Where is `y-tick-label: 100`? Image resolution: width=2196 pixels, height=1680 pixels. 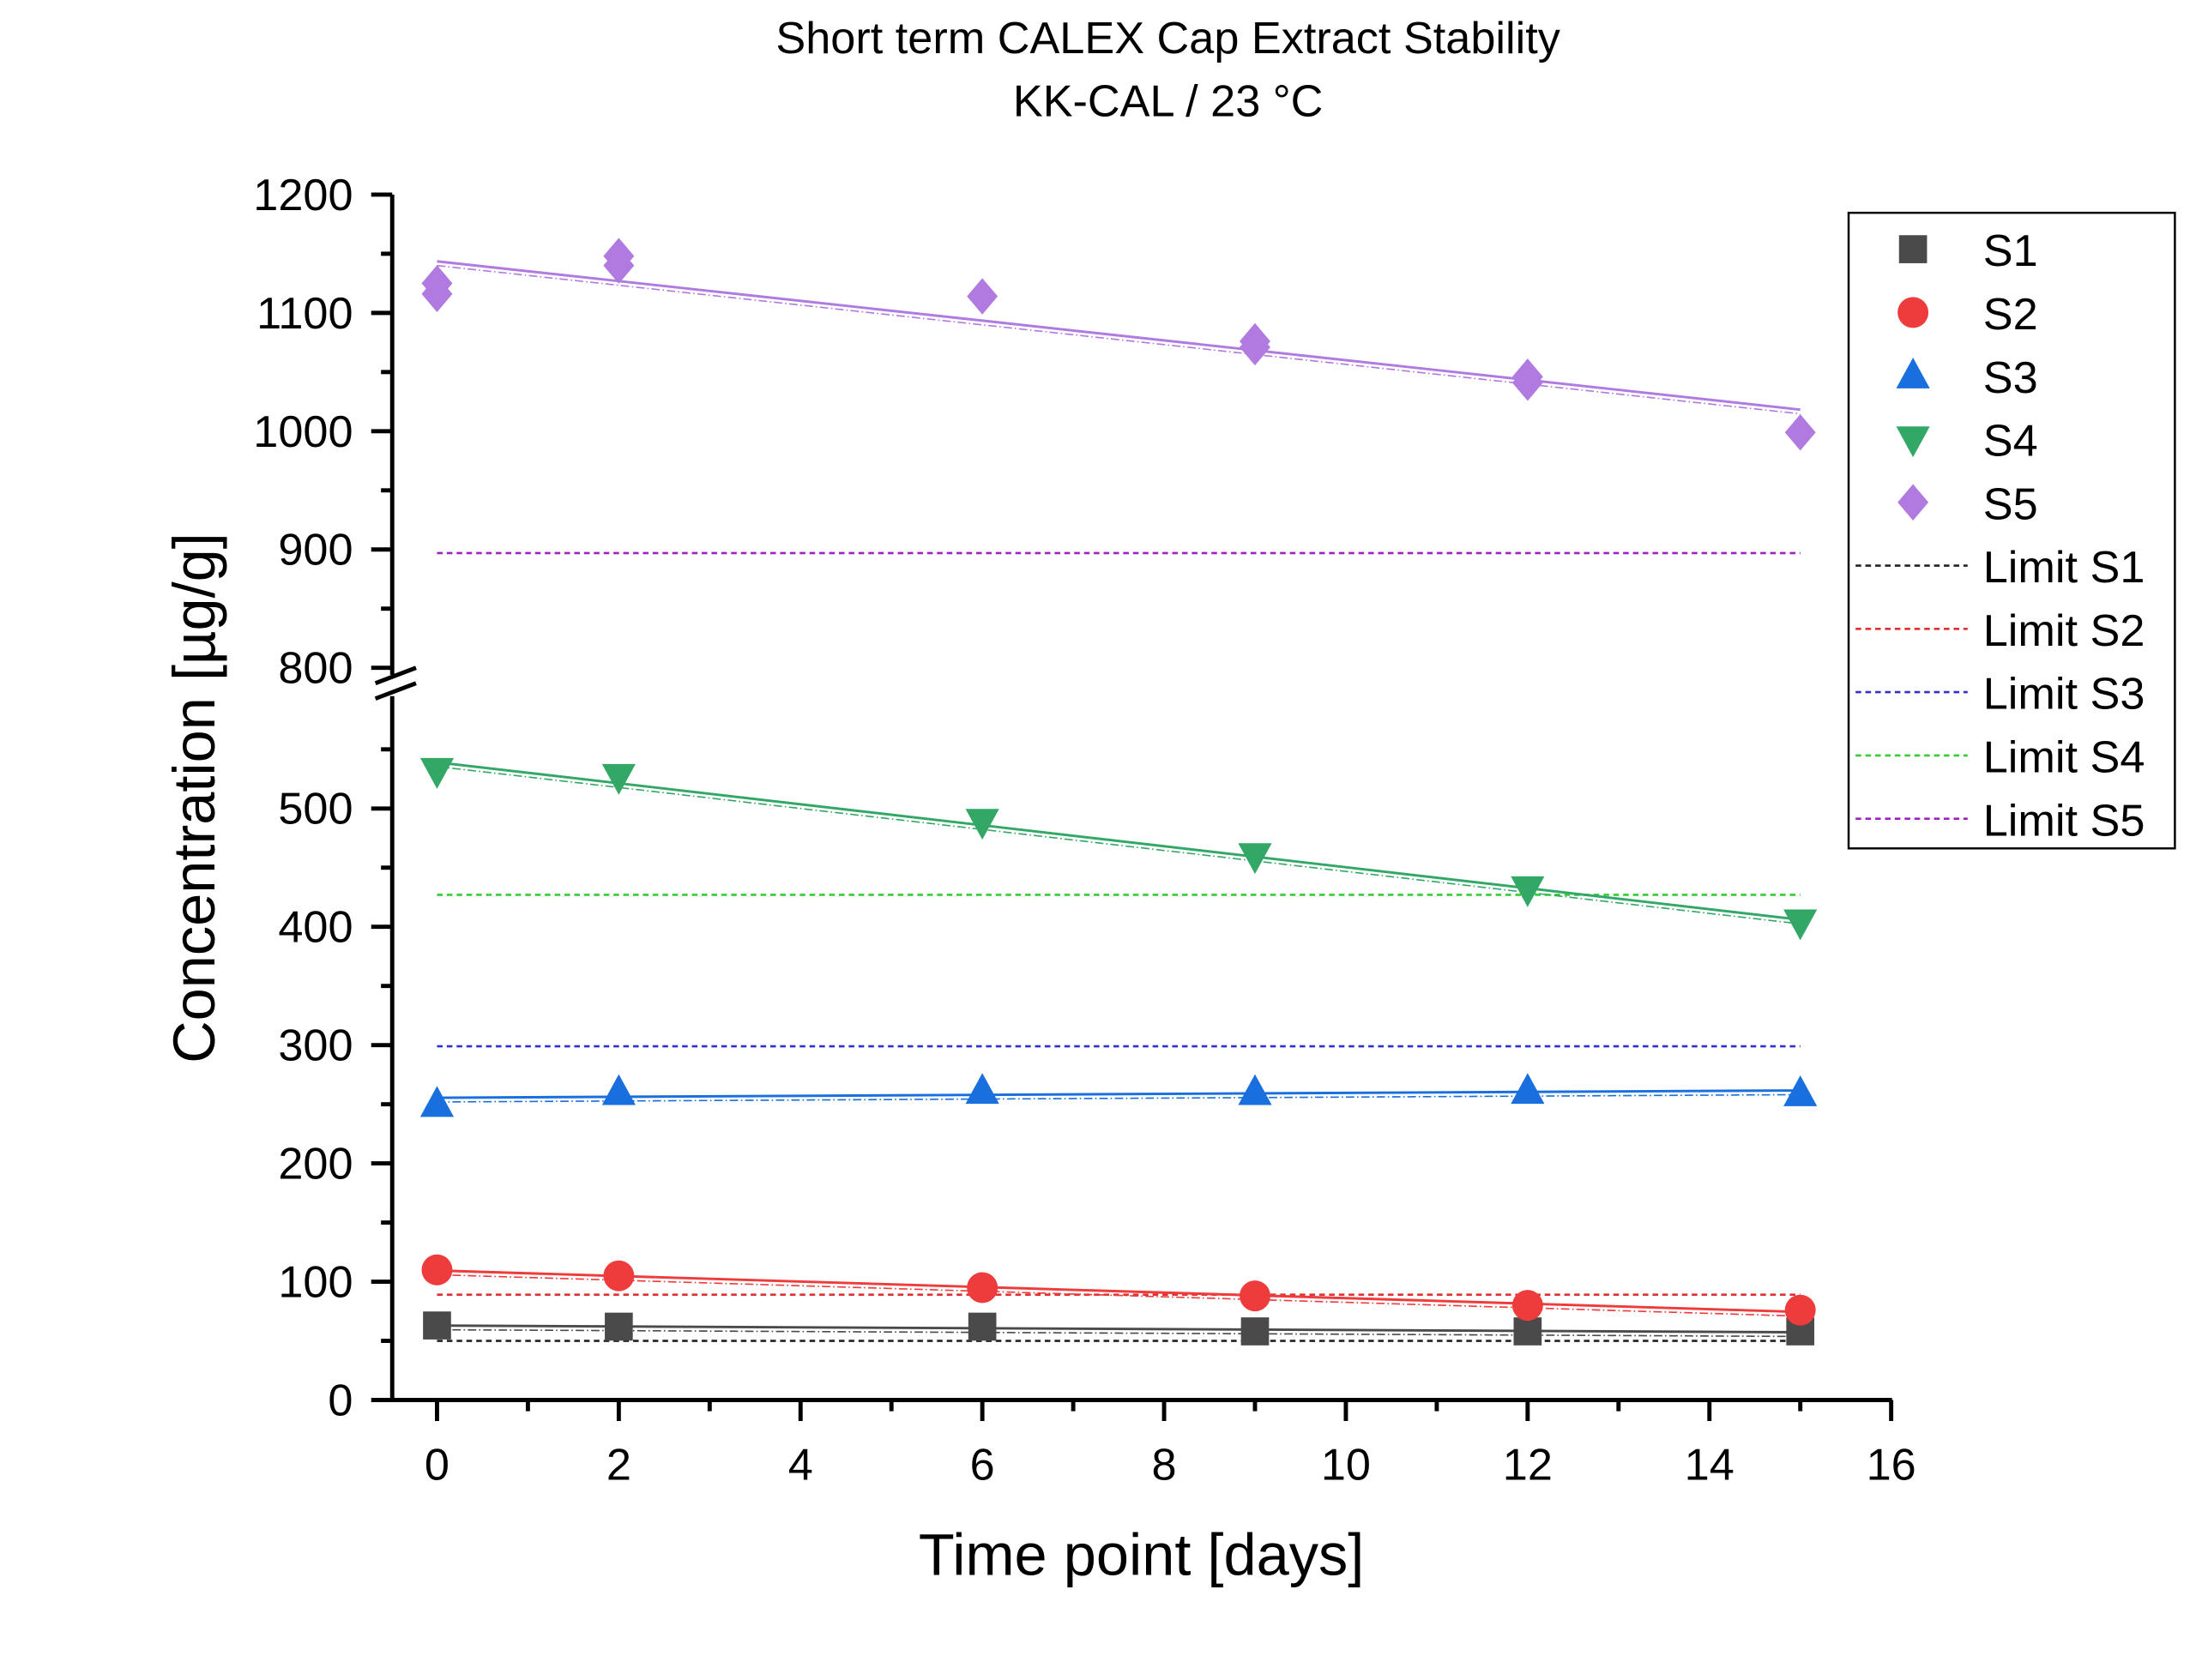
y-tick-label: 100 is located at coordinates (316, 1283).